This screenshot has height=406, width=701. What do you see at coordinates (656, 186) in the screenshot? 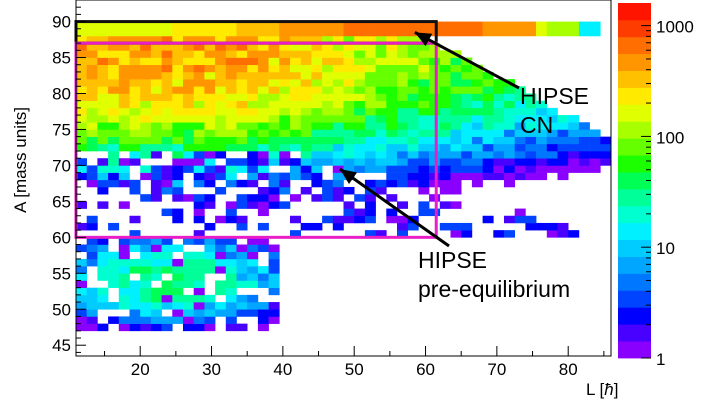
I see `color-scale: 1 10 100 1000` at bounding box center [656, 186].